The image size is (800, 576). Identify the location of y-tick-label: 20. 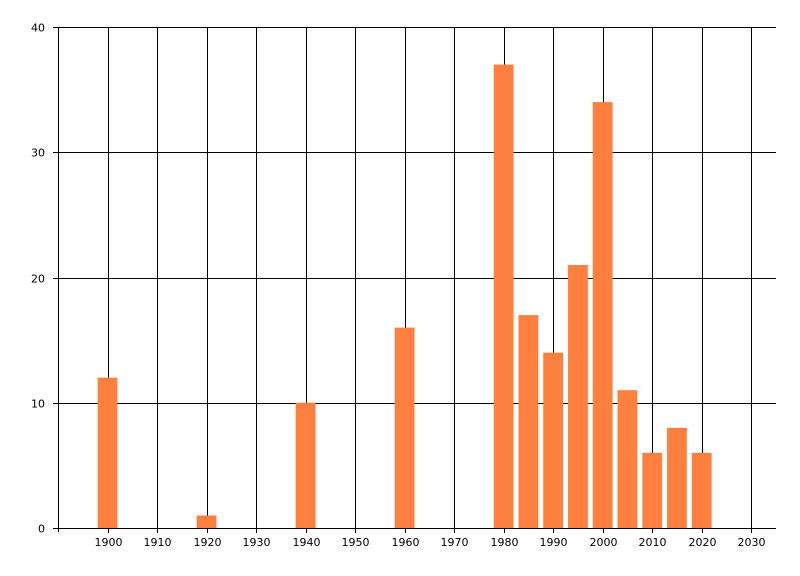
(38, 279).